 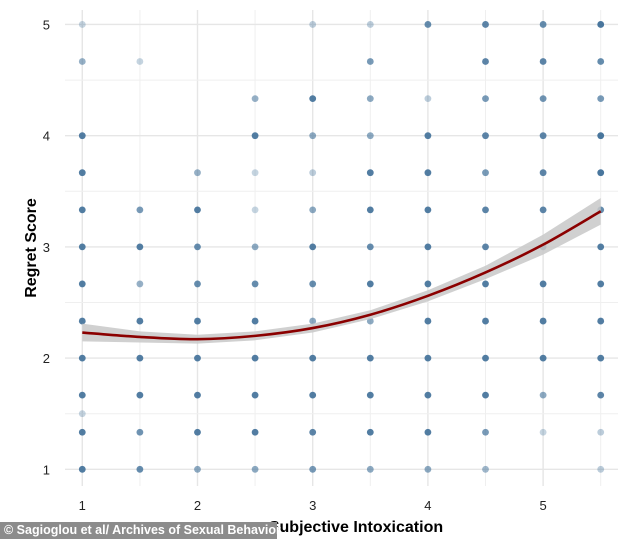 I want to click on x-tick-label: 4, so click(x=427, y=505).